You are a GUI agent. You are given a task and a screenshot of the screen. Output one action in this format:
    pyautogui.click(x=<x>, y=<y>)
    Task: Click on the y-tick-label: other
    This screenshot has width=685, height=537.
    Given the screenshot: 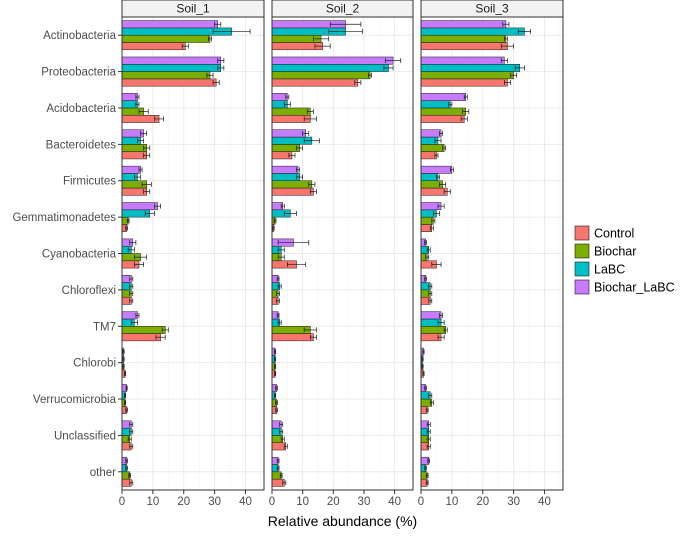 What is the action you would take?
    pyautogui.click(x=103, y=473)
    